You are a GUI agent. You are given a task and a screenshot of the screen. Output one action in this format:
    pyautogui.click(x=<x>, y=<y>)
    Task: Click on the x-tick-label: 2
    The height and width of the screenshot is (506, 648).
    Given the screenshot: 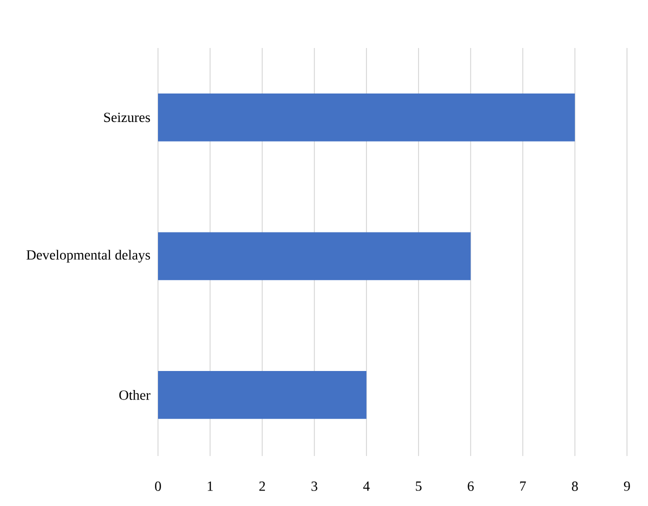 What is the action you would take?
    pyautogui.click(x=262, y=486)
    